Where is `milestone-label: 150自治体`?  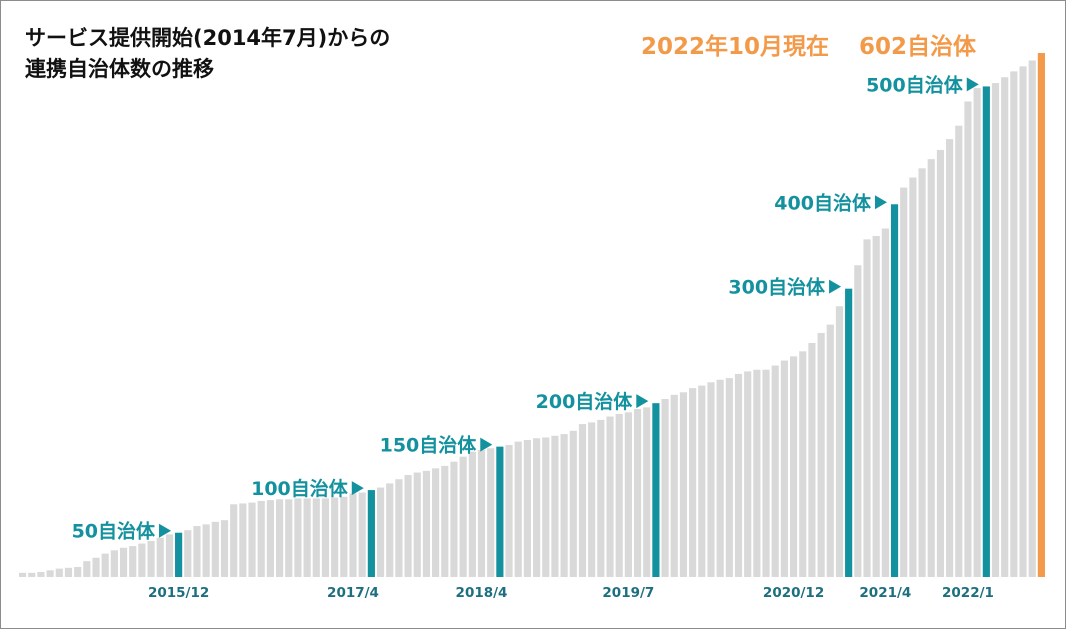 milestone-label: 150自治体 is located at coordinates (429, 445).